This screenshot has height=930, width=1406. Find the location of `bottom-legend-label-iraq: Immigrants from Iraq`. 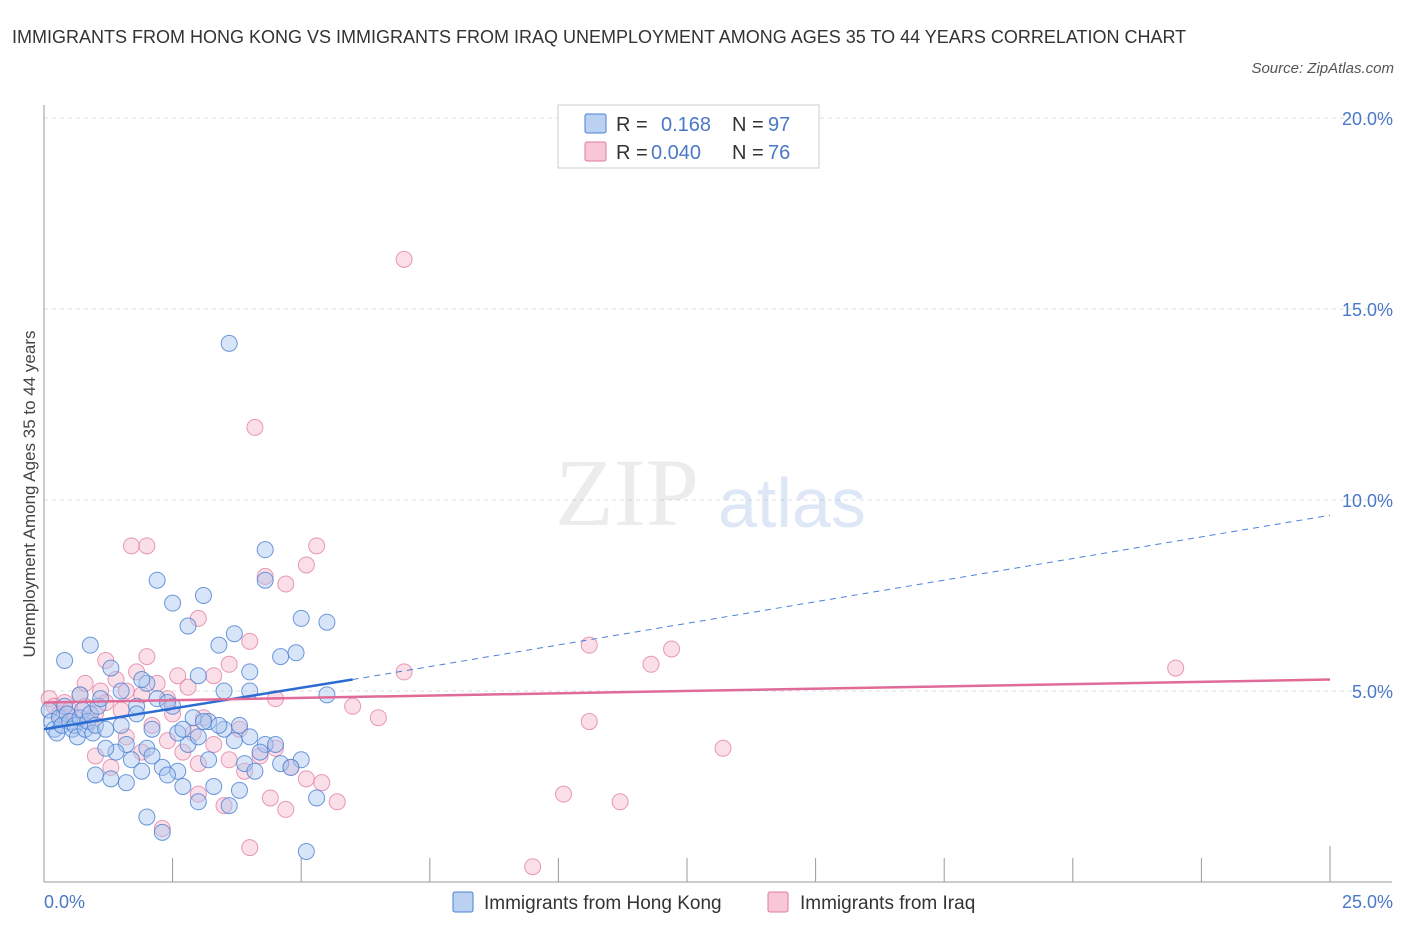

bottom-legend-label-iraq: Immigrants from Iraq is located at coordinates (887, 903).